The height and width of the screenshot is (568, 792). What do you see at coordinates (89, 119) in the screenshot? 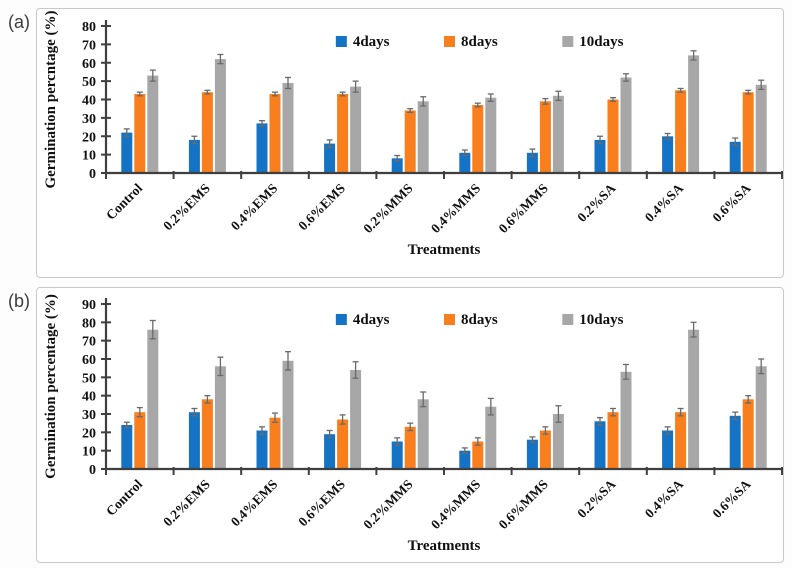
I see `y-tick-label: 30` at bounding box center [89, 119].